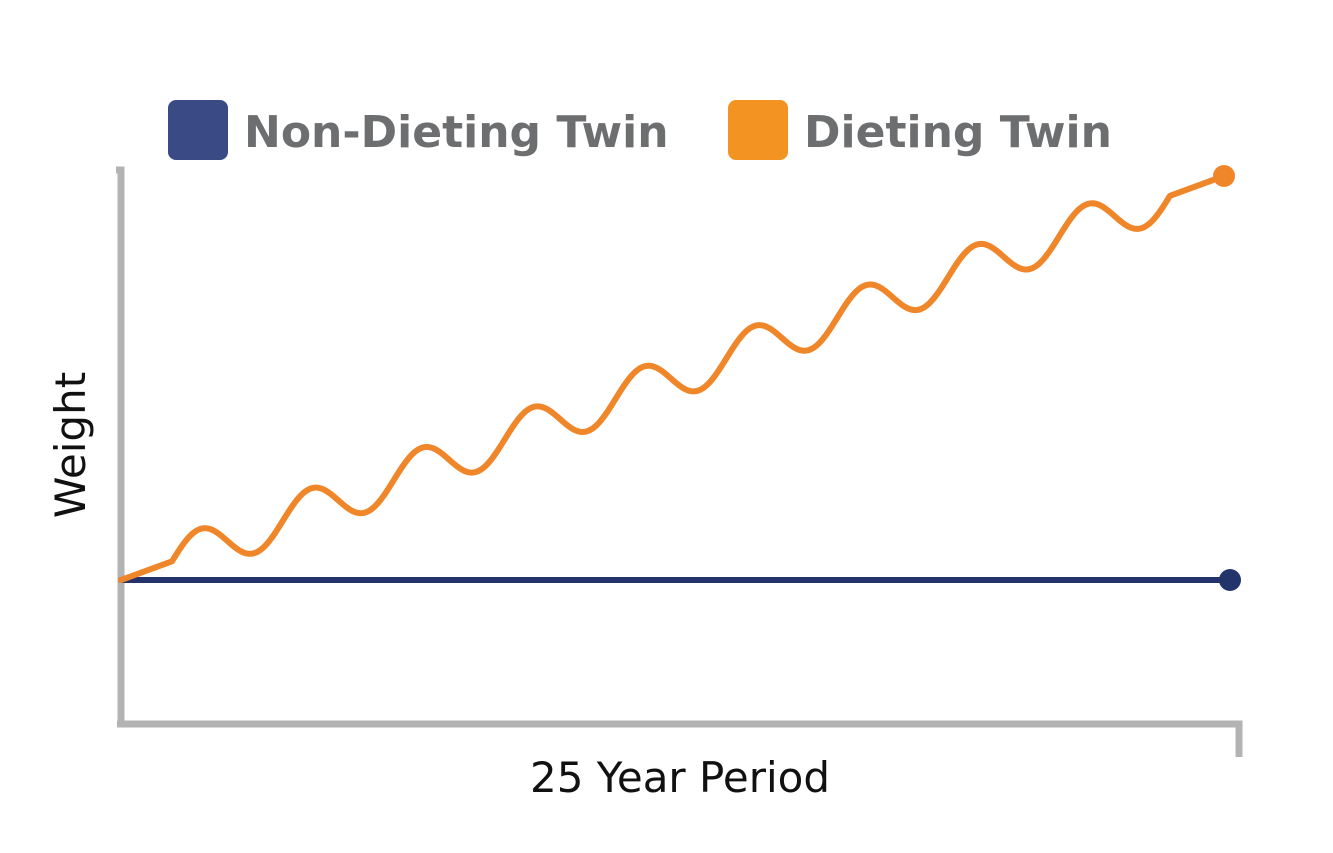 The image size is (1333, 853). I want to click on legend-item-dieting: Dieting Twin, so click(920, 130).